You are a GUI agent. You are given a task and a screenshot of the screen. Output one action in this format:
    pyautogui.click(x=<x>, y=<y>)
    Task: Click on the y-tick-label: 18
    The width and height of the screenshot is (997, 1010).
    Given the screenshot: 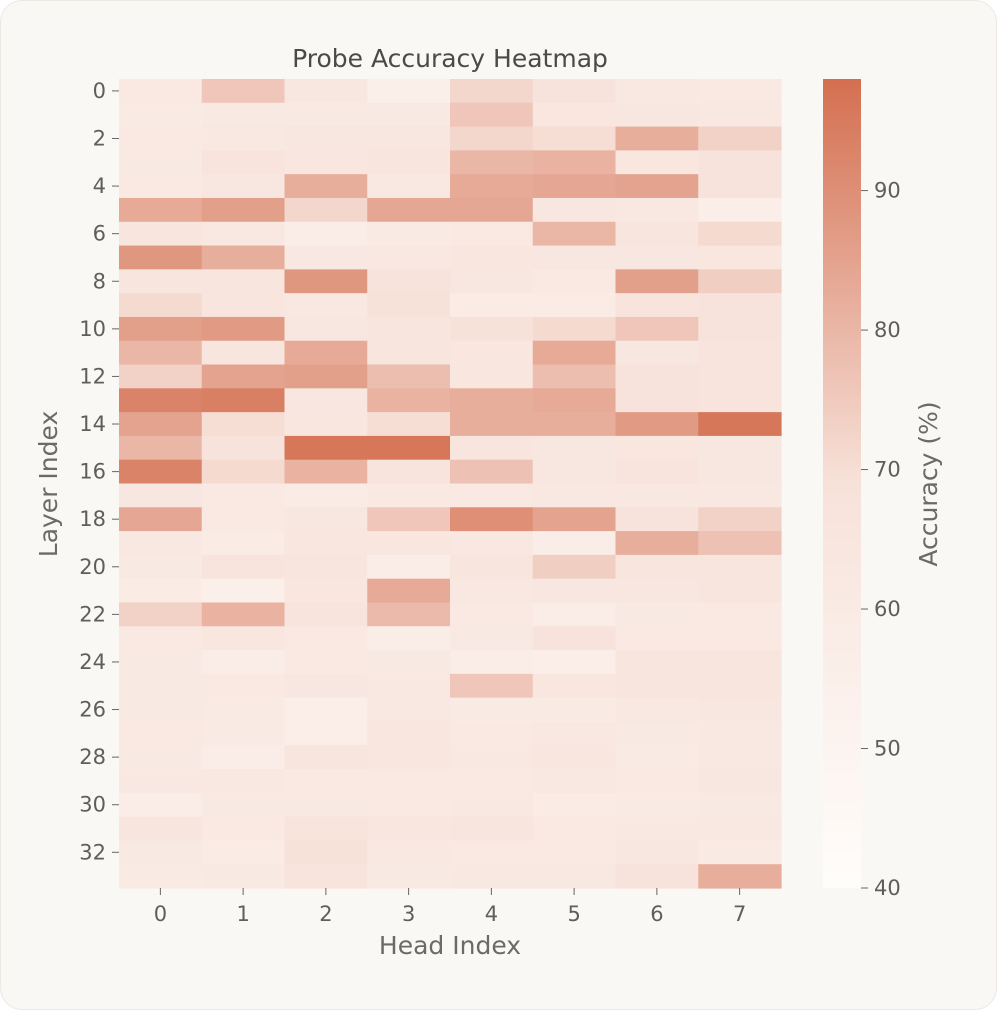 What is the action you would take?
    pyautogui.click(x=92, y=519)
    